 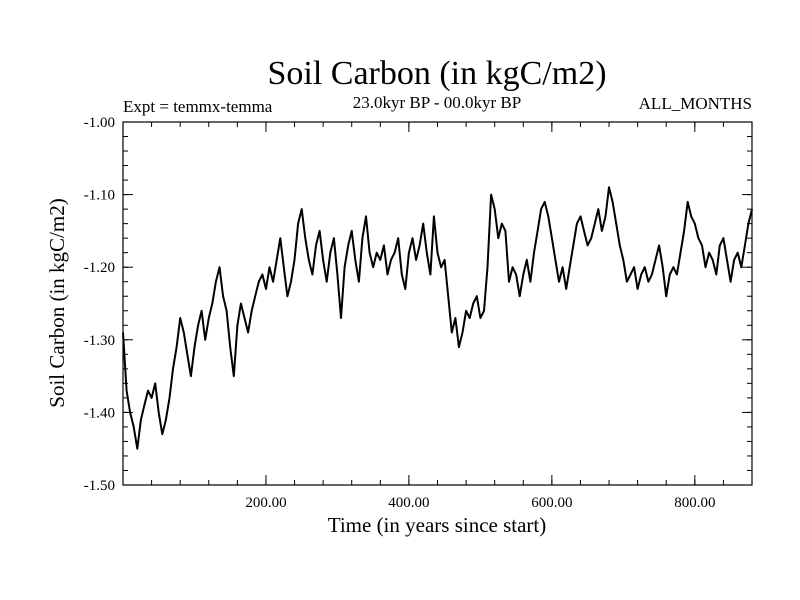 What do you see at coordinates (99, 196) in the screenshot?
I see `y-tick-label: -1.10` at bounding box center [99, 196].